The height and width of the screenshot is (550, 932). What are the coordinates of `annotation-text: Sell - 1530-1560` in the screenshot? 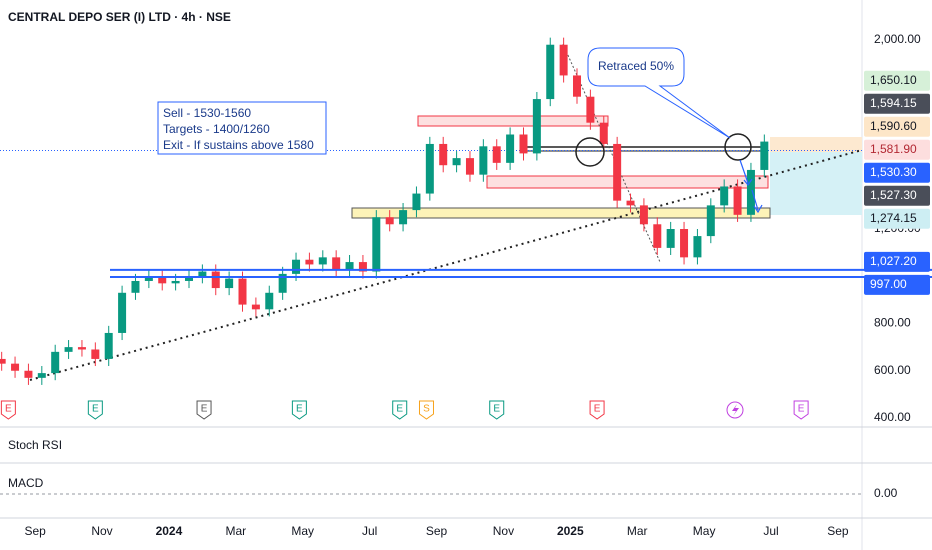 It's located at (207, 113).